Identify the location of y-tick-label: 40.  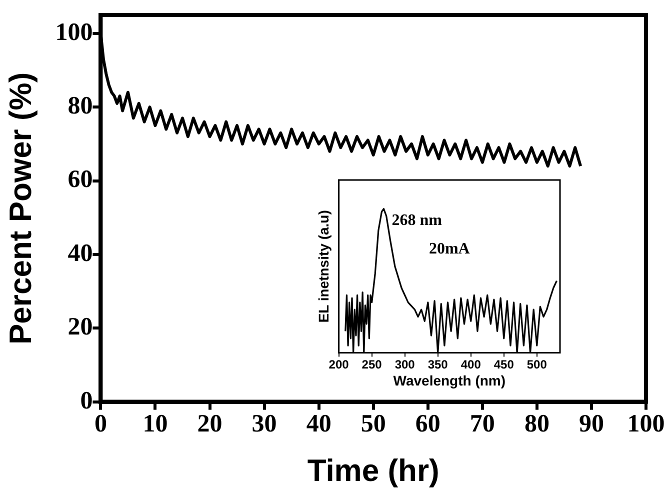
(80, 253).